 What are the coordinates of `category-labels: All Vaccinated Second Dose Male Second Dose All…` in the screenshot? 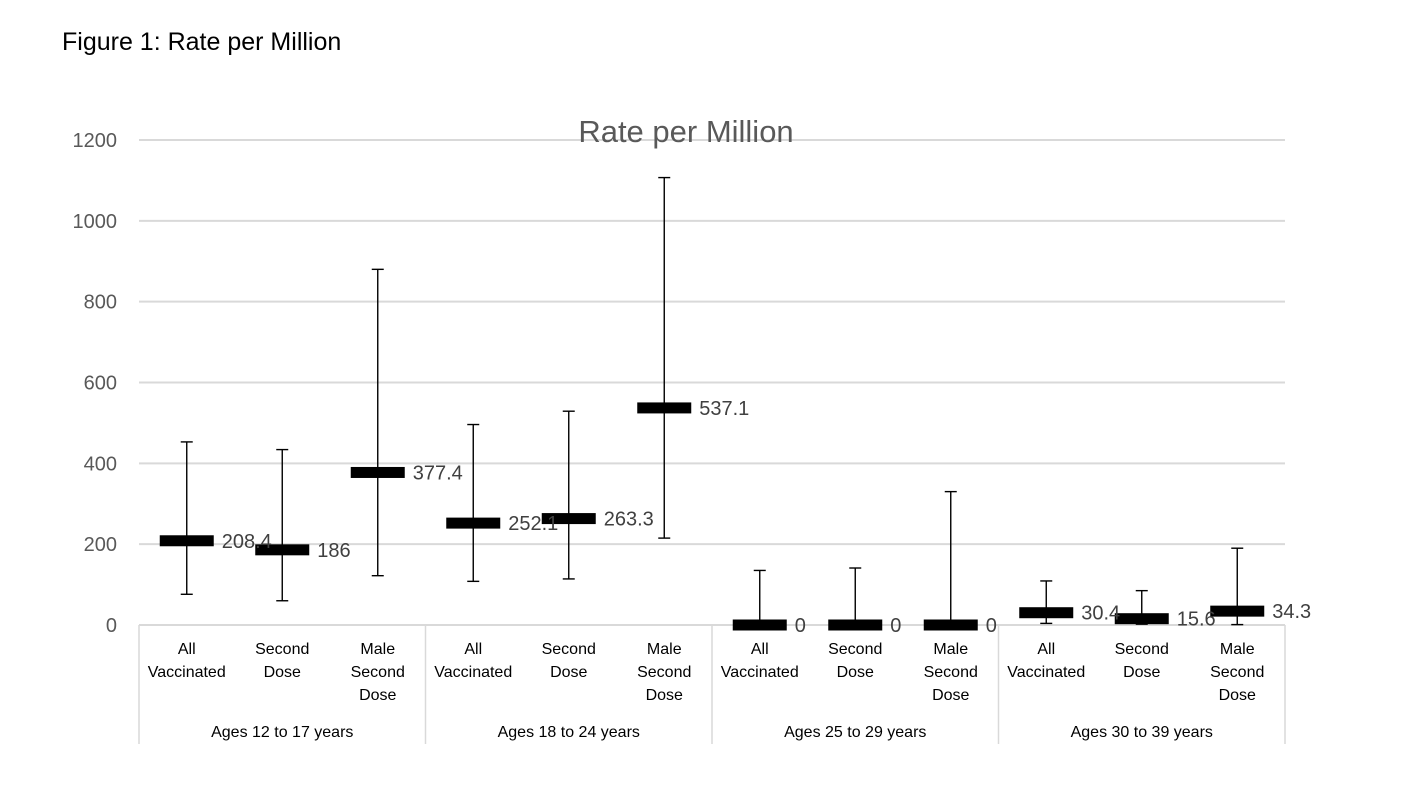 It's located at (706, 672).